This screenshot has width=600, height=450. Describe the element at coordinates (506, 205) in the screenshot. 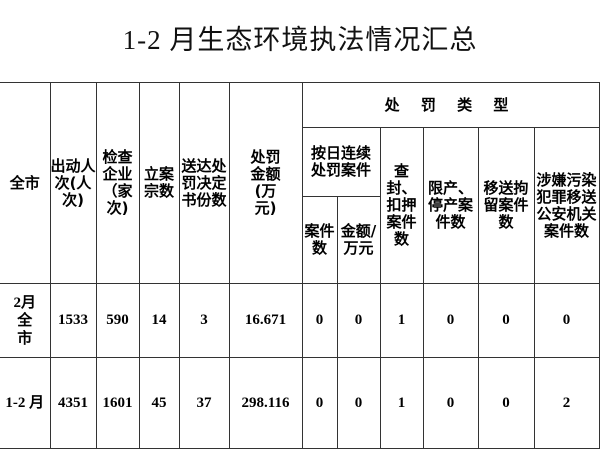

I see `header-detention: 移送拘留案件数` at that location.